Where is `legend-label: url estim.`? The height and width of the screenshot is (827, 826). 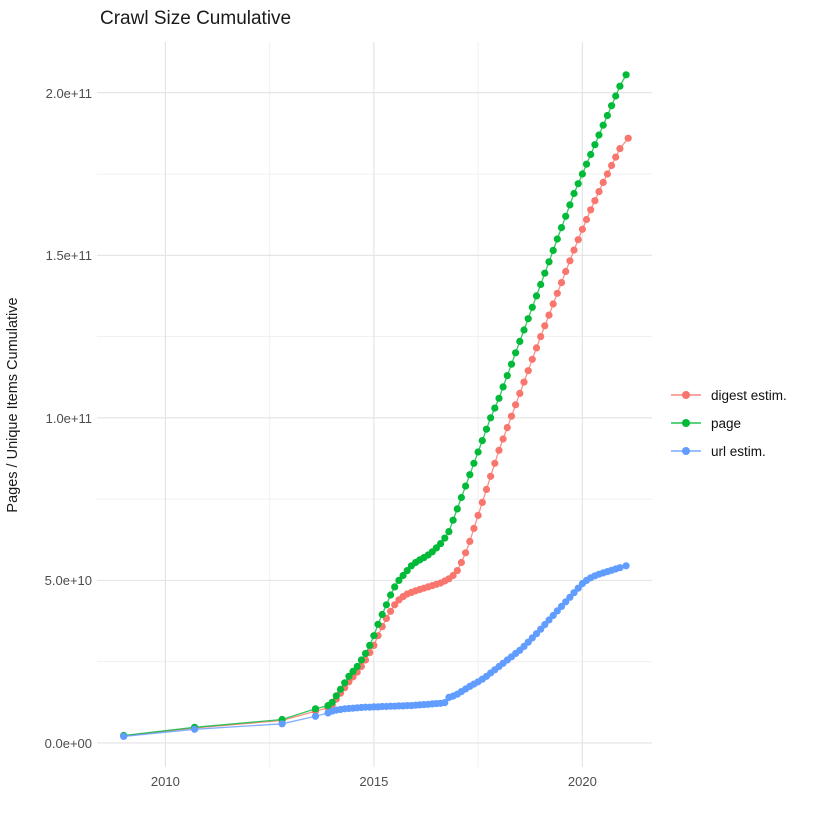 legend-label: url estim. is located at coordinates (738, 451).